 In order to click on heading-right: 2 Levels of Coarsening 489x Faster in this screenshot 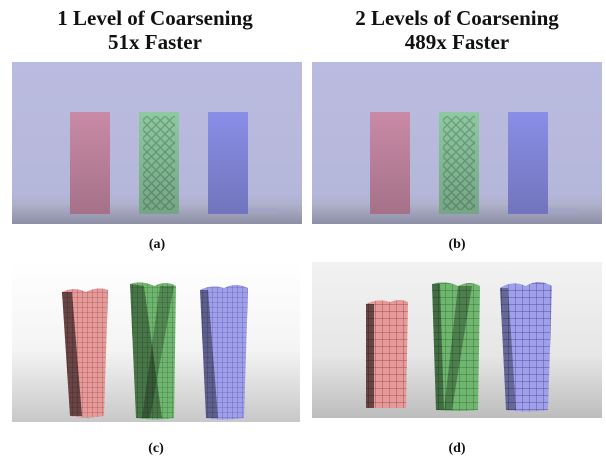, I will do `click(457, 30)`.